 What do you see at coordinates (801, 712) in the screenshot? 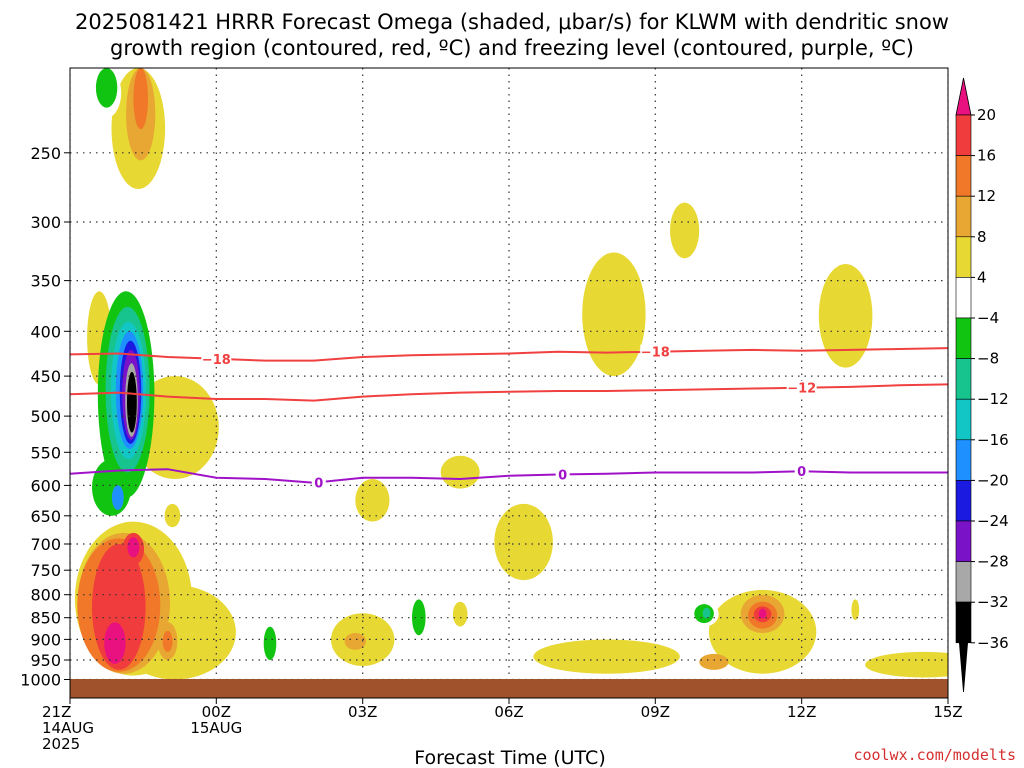
I see `x-tick-label-5-0: 12Z` at bounding box center [801, 712].